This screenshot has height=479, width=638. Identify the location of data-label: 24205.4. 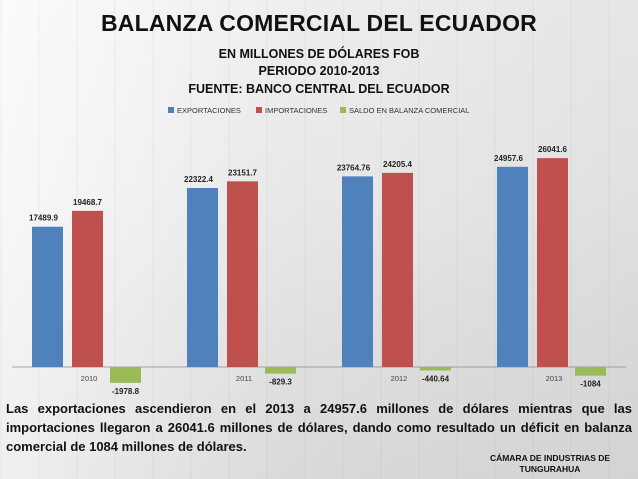
(397, 164).